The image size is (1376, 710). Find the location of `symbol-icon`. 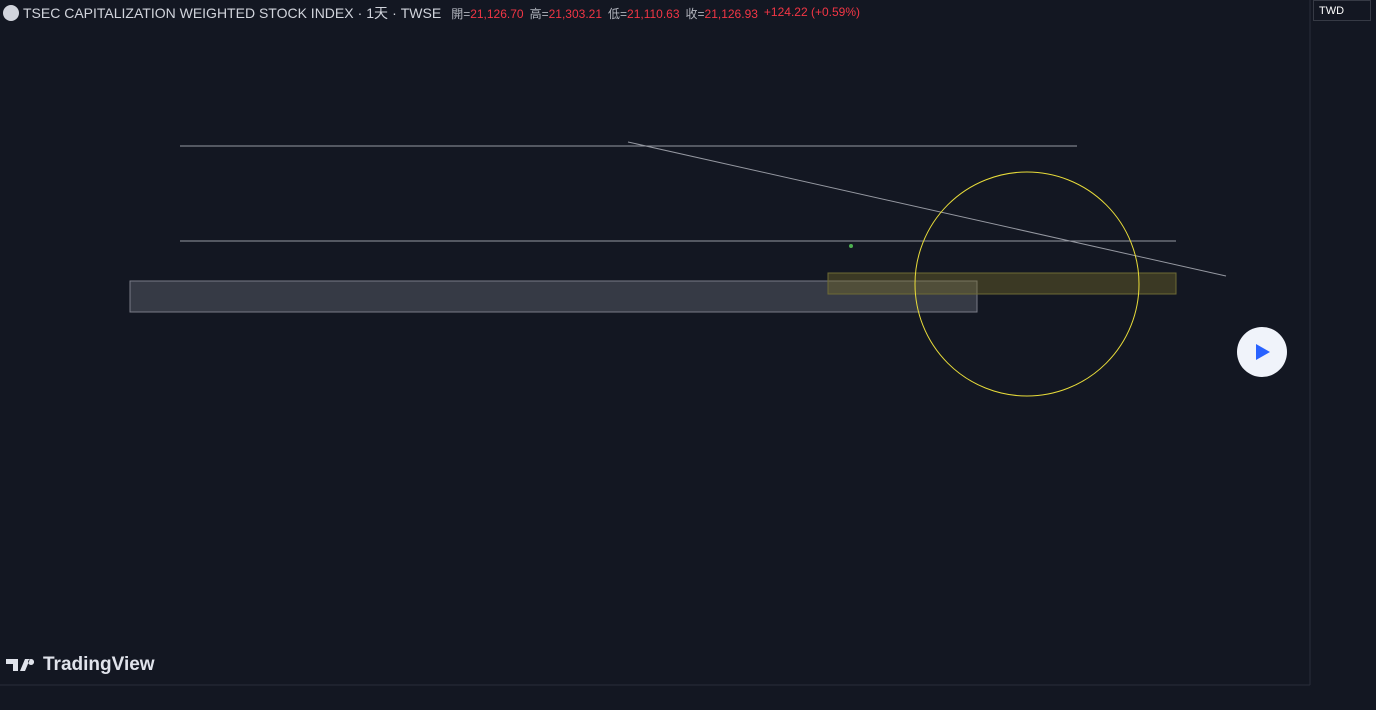

symbol-icon is located at coordinates (11, 13).